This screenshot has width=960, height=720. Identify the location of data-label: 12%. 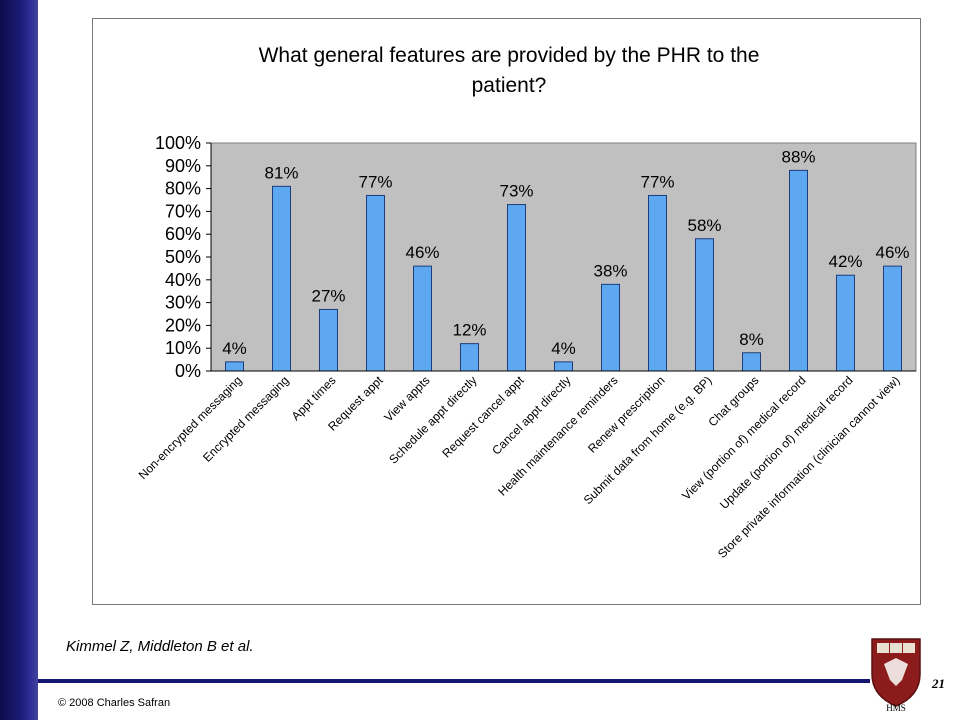
(469, 330).